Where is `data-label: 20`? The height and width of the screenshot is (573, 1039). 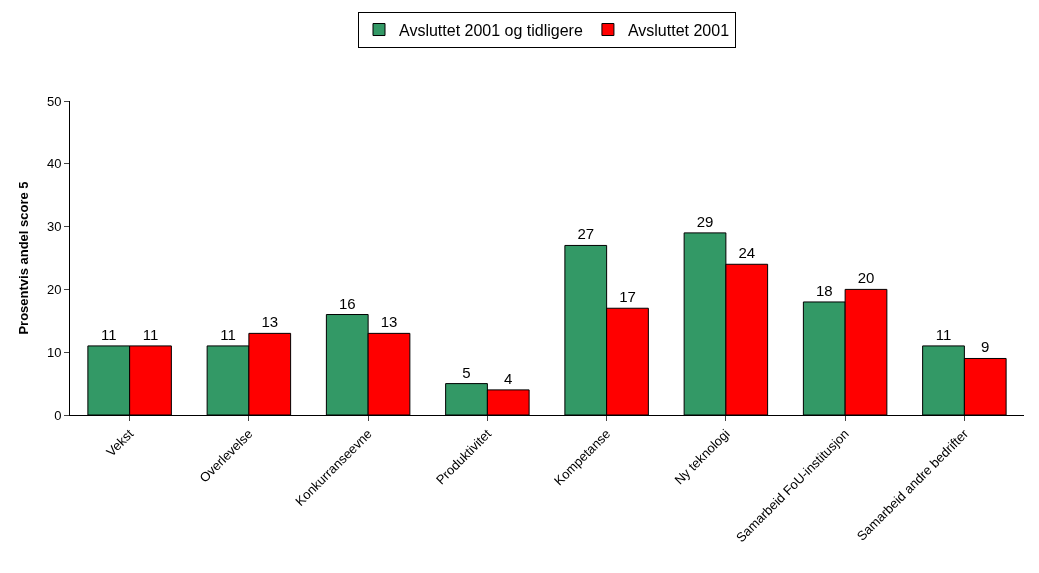
data-label: 20 is located at coordinates (866, 278).